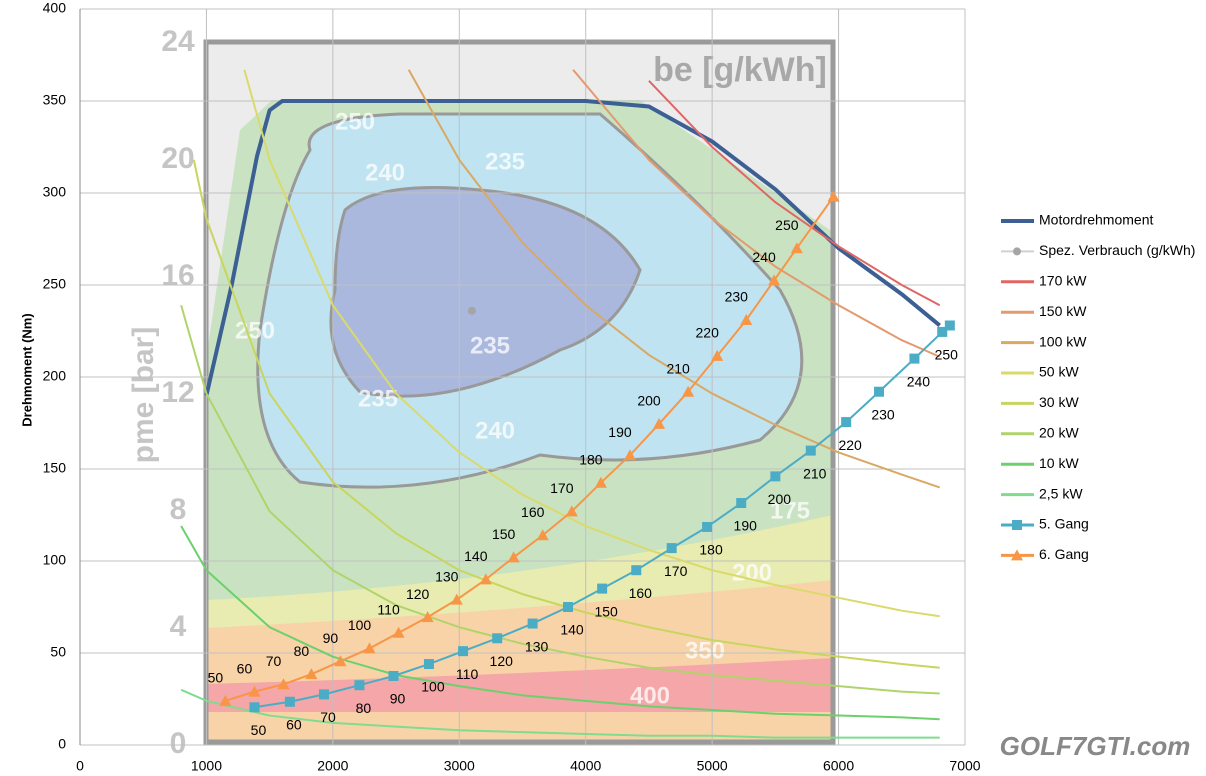 The height and width of the screenshot is (776, 1206). Describe the element at coordinates (388, 609) in the screenshot. I see `point-label: 110` at that location.